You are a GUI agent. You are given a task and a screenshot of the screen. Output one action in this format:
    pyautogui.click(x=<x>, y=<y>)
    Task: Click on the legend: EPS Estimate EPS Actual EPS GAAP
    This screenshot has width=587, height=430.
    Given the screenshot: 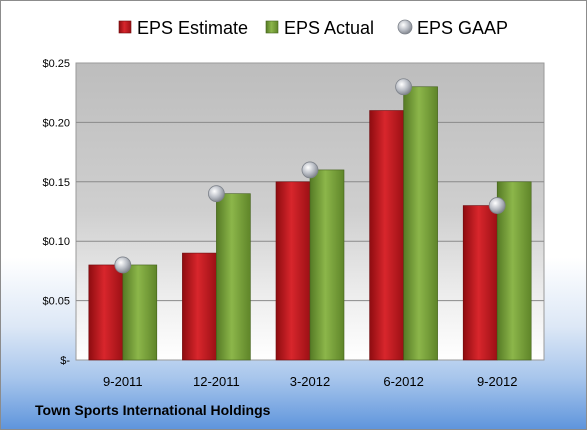 What is the action you would take?
    pyautogui.click(x=313, y=28)
    